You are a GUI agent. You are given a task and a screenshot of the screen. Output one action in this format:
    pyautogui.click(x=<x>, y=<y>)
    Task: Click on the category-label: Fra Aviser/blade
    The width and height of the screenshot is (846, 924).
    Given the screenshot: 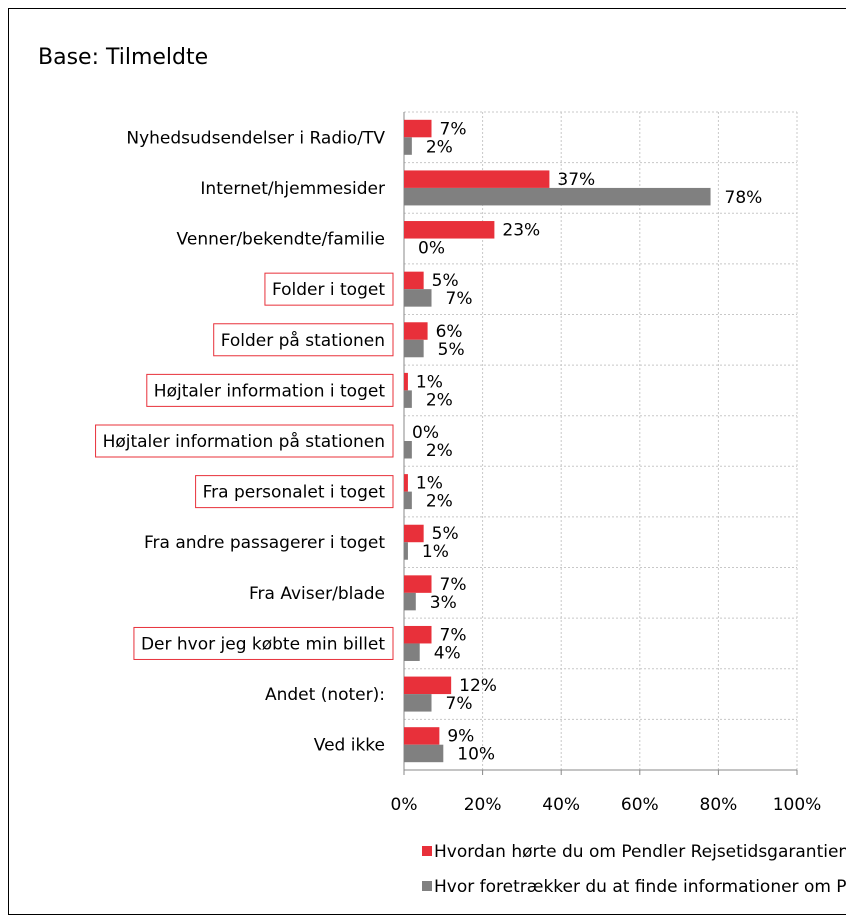 What is the action you would take?
    pyautogui.click(x=317, y=594)
    